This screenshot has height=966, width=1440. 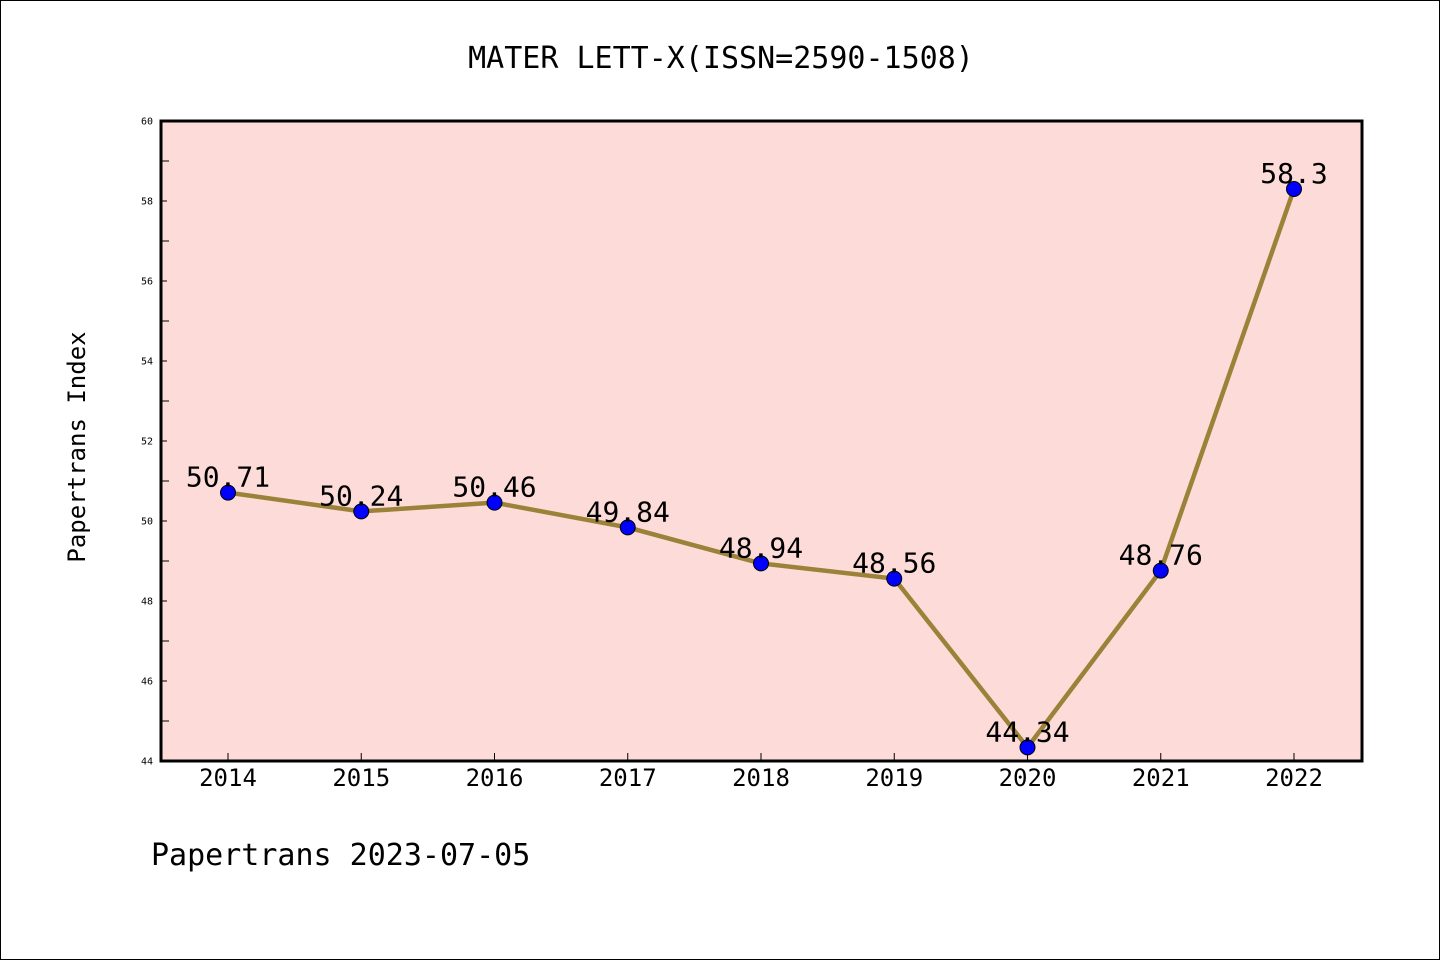 What do you see at coordinates (361, 495) in the screenshot?
I see `data-label: 50.24` at bounding box center [361, 495].